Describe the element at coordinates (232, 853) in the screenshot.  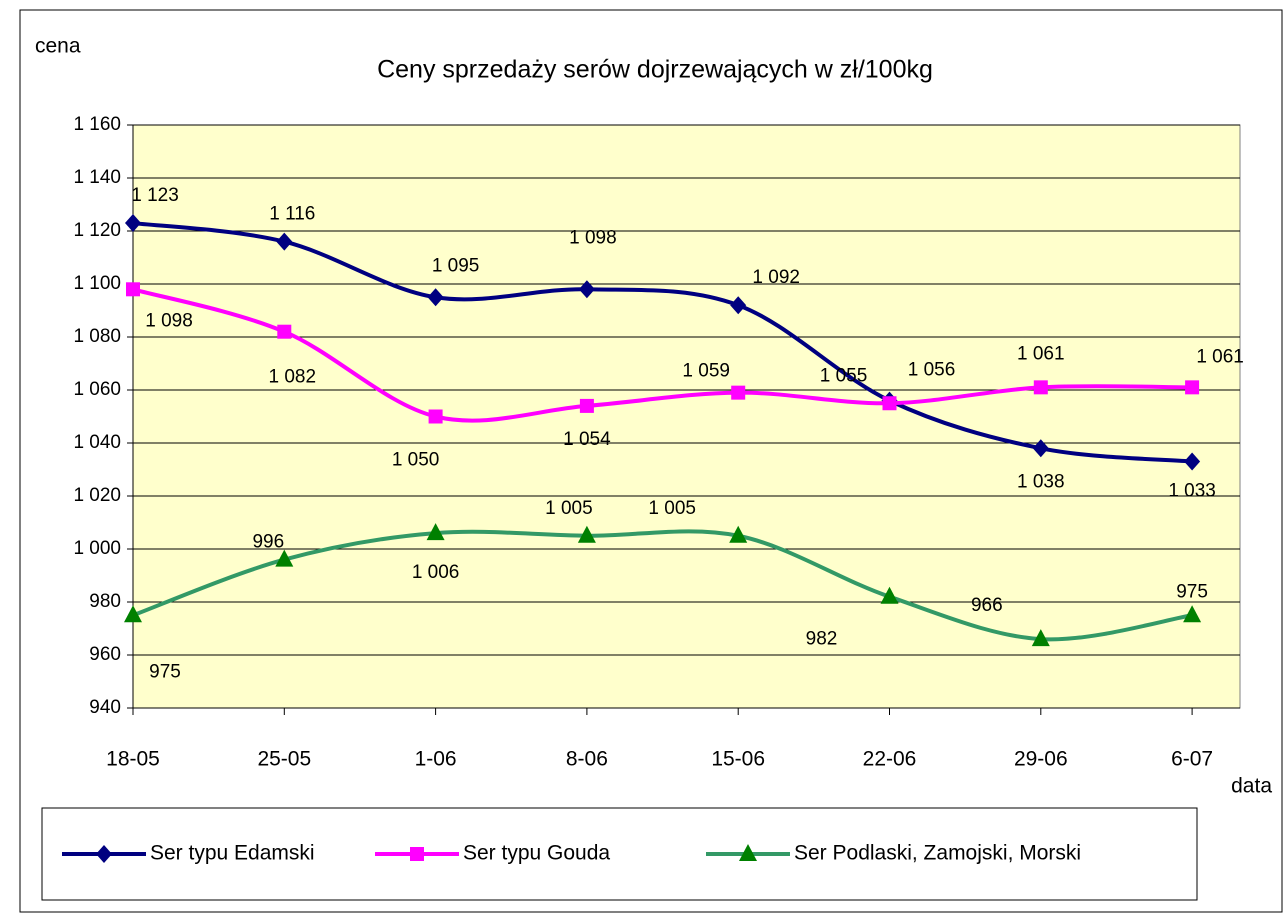
I see `legend-label: Ser typu Edamski` at that location.